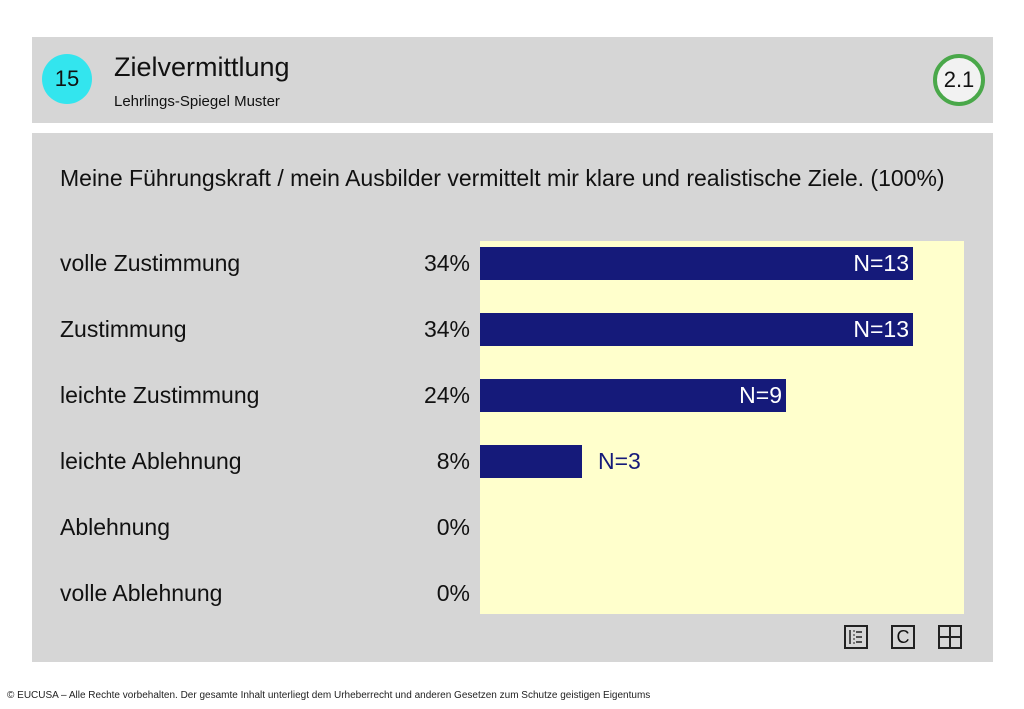 The width and height of the screenshot is (1024, 709). Describe the element at coordinates (197, 101) in the screenshot. I see `page-subtitle: Lehrlings-Spiegel Muster` at that location.